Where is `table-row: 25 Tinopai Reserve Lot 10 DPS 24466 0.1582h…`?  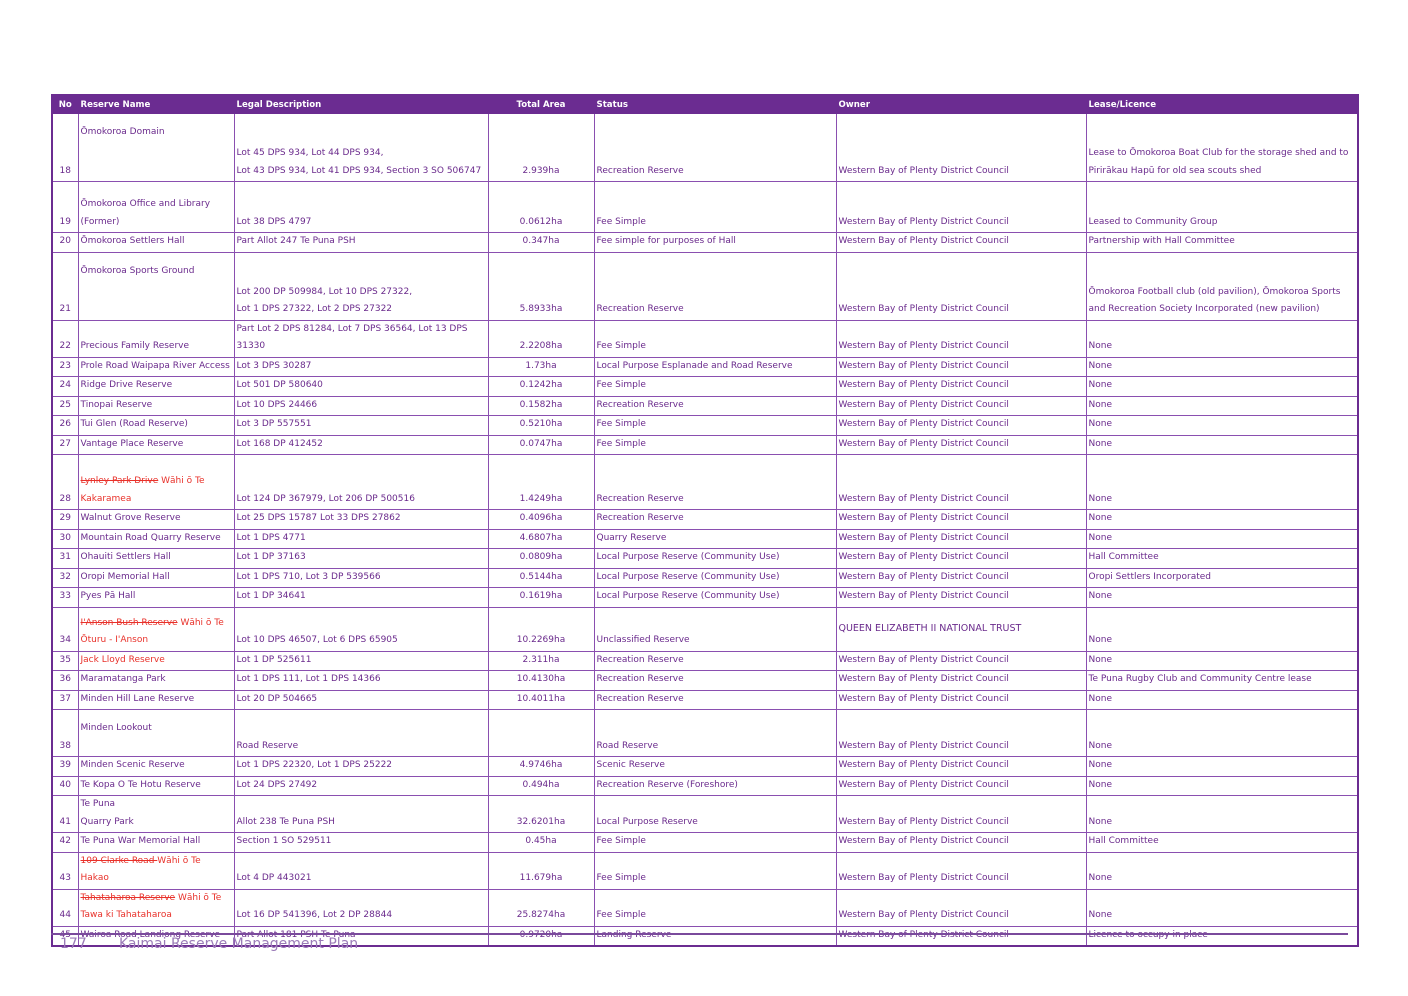
table-row: 25 Tinopai Reserve Lot 10 DPS 24466 0.1582h… is located at coordinates (705, 405).